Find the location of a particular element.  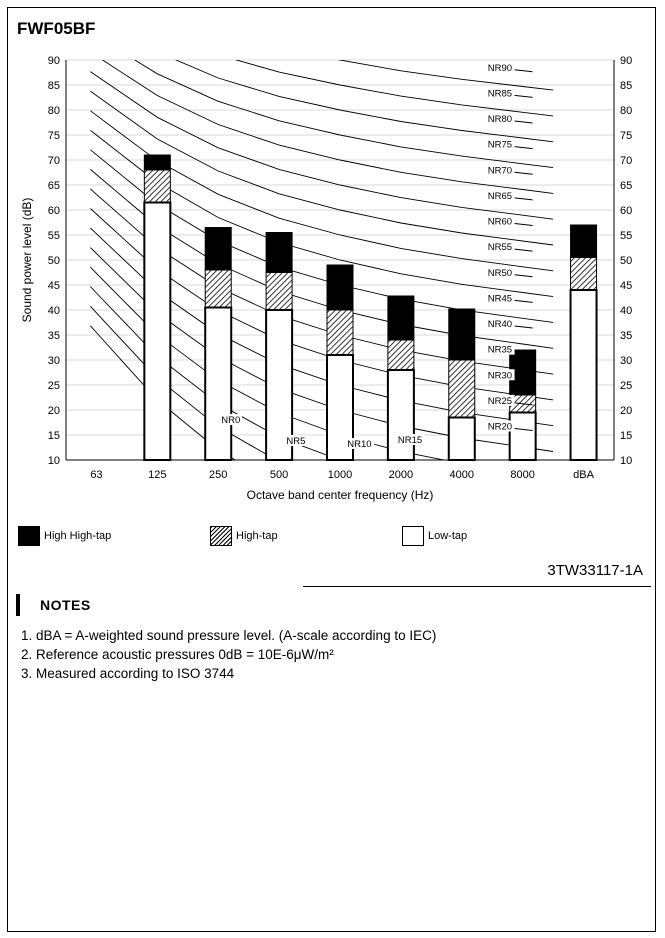

nr-curve-label: NR45 is located at coordinates (500, 298).